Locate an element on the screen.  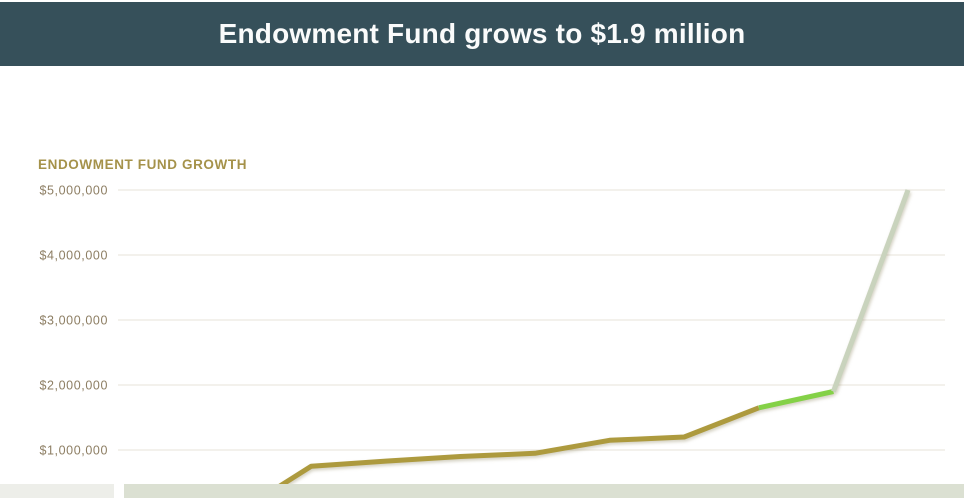
y-axis-tick-label: $4,000,000 is located at coordinates (73, 256).